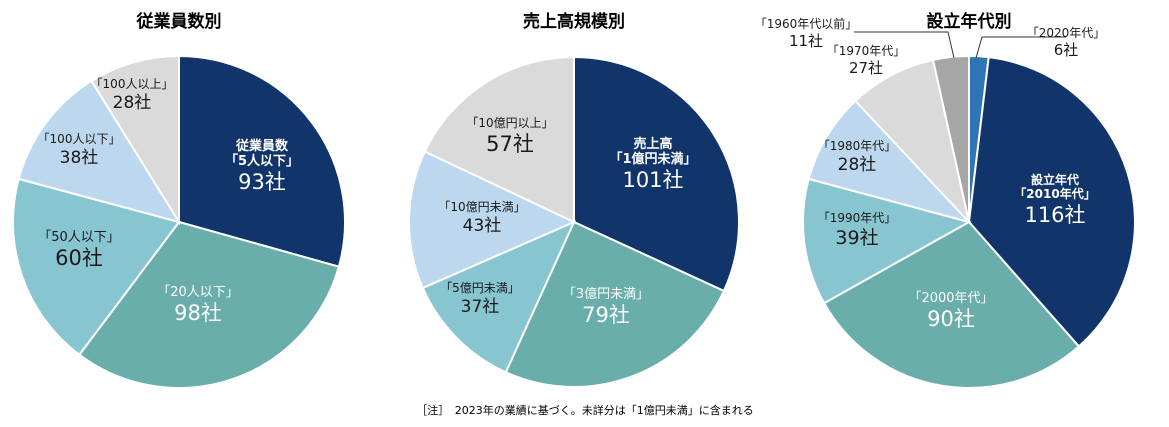  Describe the element at coordinates (198, 313) in the screenshot. I see `slice-value: 98社` at that location.